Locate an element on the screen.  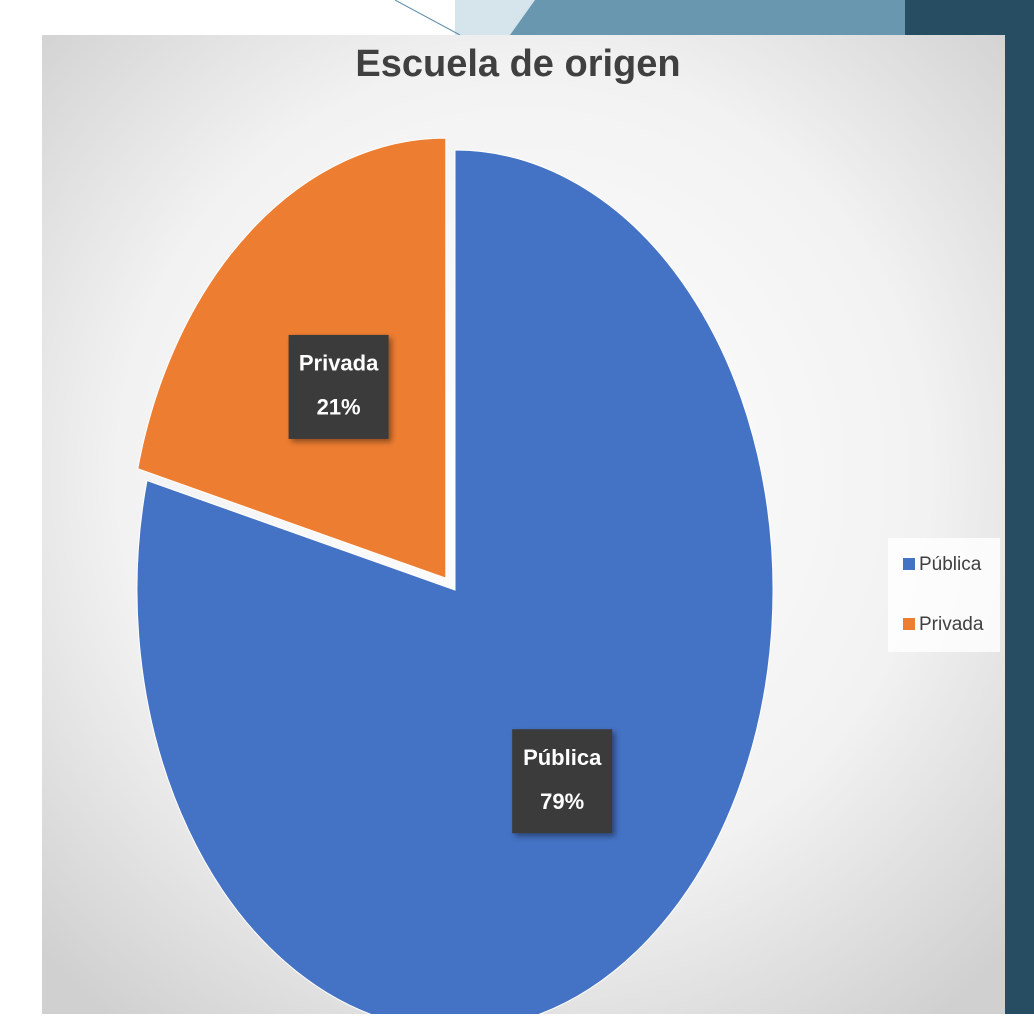
legend: Pública Privada is located at coordinates (943, 594).